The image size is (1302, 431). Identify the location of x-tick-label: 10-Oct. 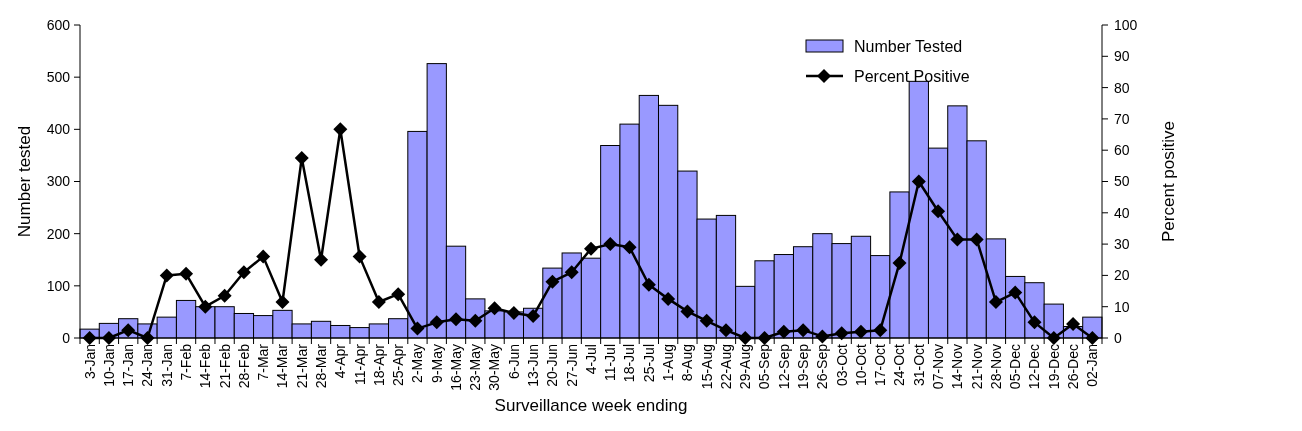
(860, 365).